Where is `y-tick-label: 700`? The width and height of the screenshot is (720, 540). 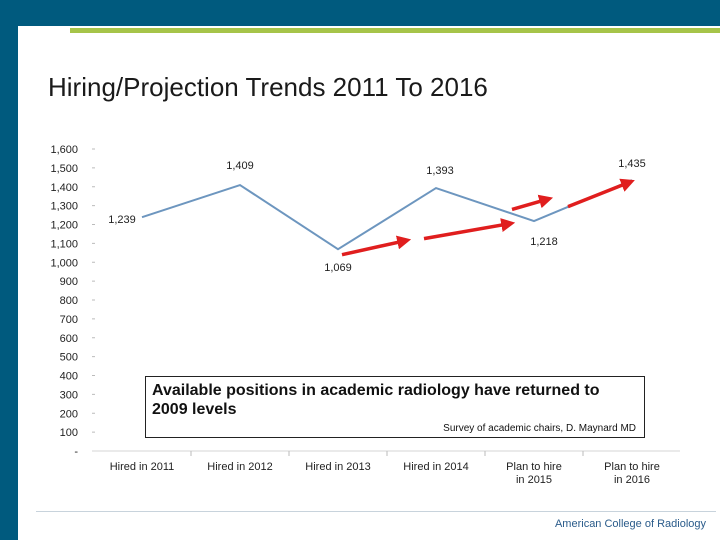
y-tick-label: 700 is located at coordinates (69, 320).